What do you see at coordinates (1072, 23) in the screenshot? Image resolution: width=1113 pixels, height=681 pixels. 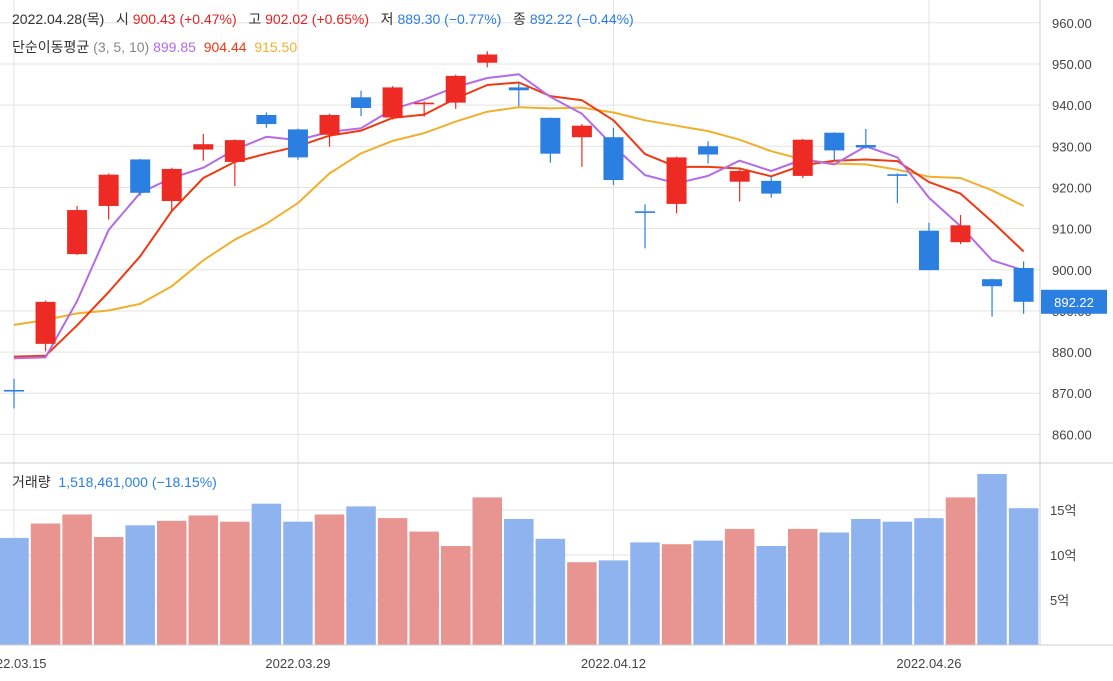 I see `price-tick-label: 960.00` at bounding box center [1072, 23].